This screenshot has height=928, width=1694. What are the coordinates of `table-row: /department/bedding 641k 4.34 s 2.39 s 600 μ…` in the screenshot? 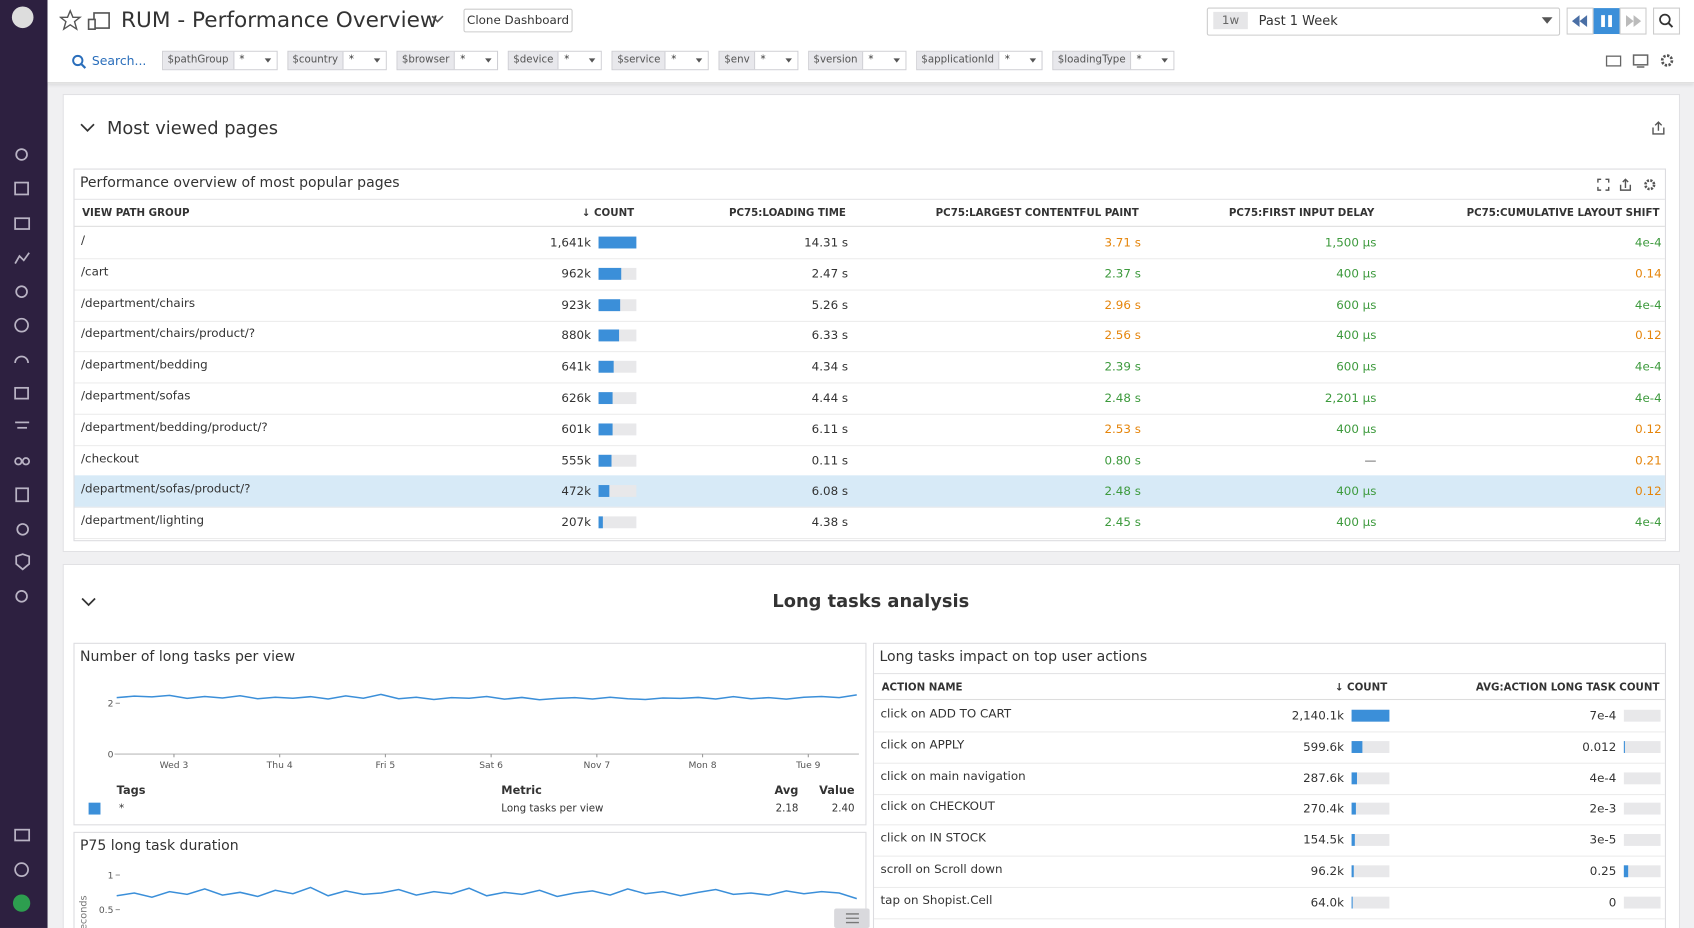 It's located at (869, 367).